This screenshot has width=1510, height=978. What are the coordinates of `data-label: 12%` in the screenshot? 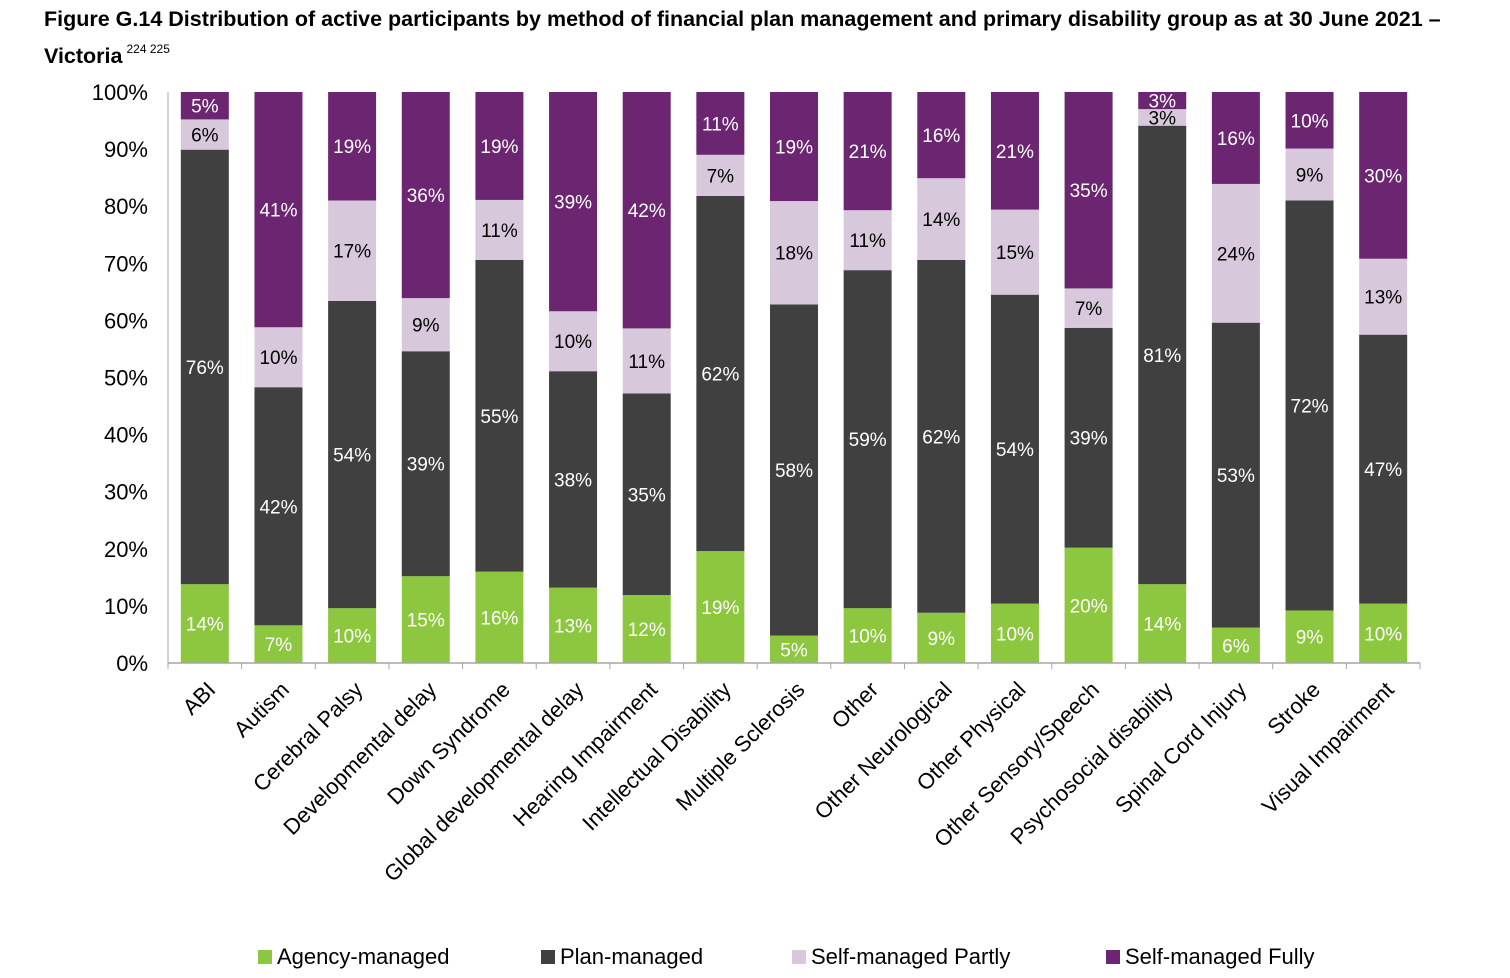 It's located at (647, 630).